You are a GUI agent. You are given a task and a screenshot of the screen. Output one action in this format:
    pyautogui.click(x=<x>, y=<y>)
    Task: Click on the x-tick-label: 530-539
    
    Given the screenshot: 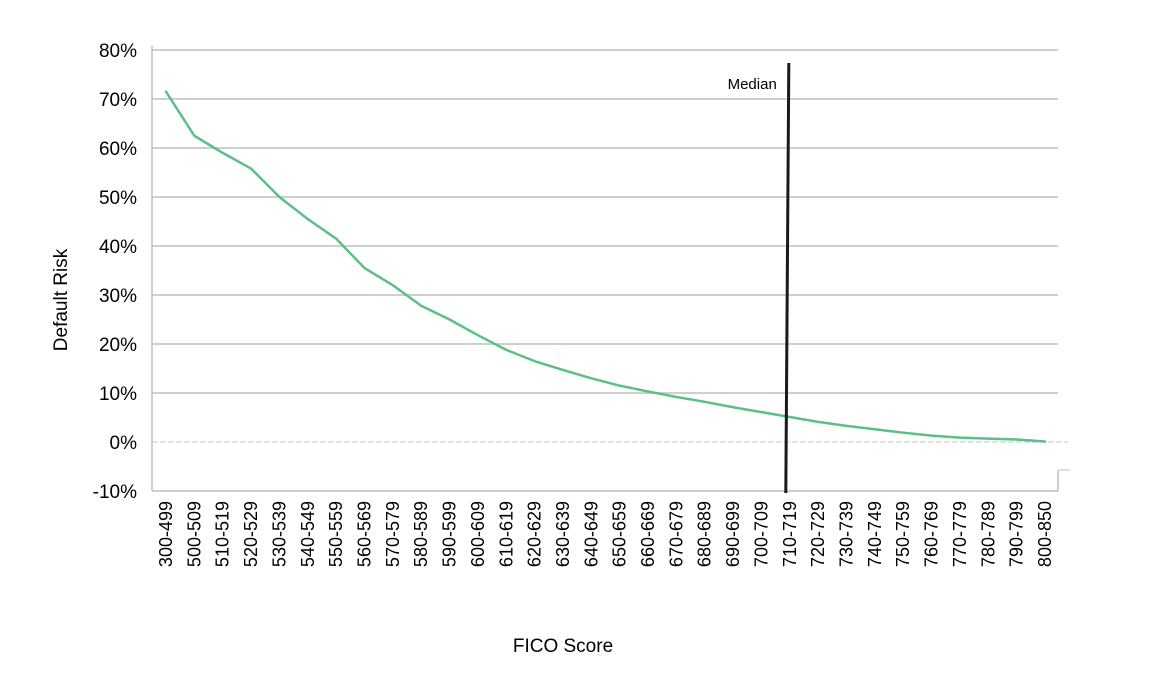 What is the action you would take?
    pyautogui.click(x=279, y=534)
    